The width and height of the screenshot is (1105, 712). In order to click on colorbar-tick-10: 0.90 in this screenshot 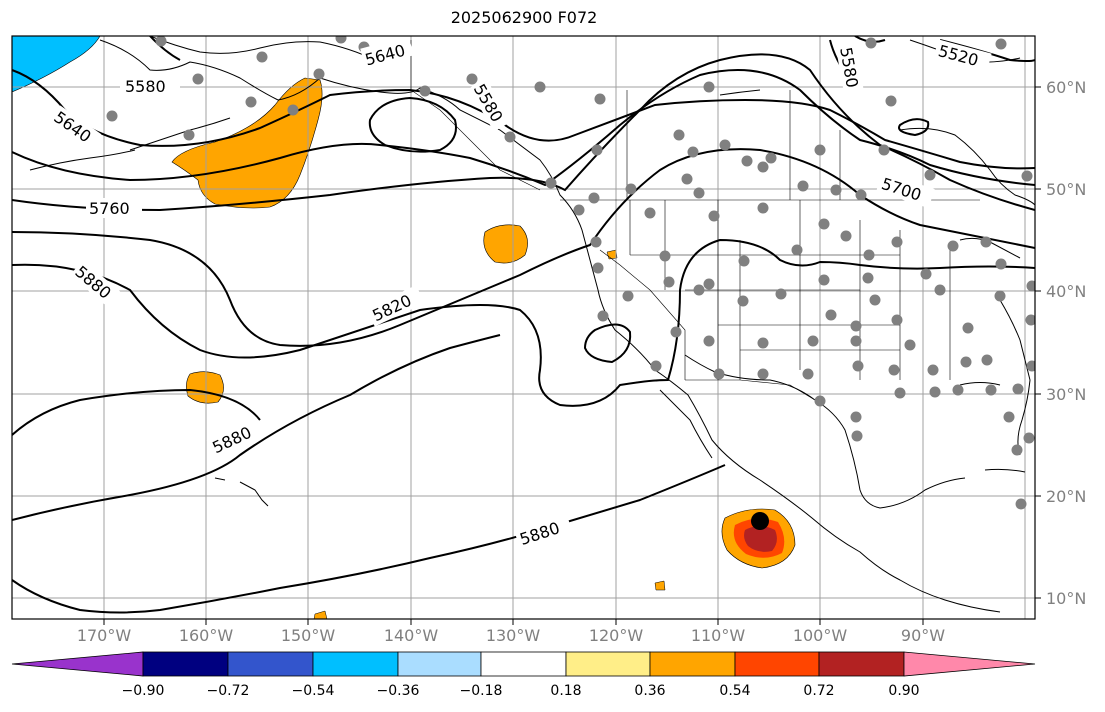, I will do `click(904, 691)`.